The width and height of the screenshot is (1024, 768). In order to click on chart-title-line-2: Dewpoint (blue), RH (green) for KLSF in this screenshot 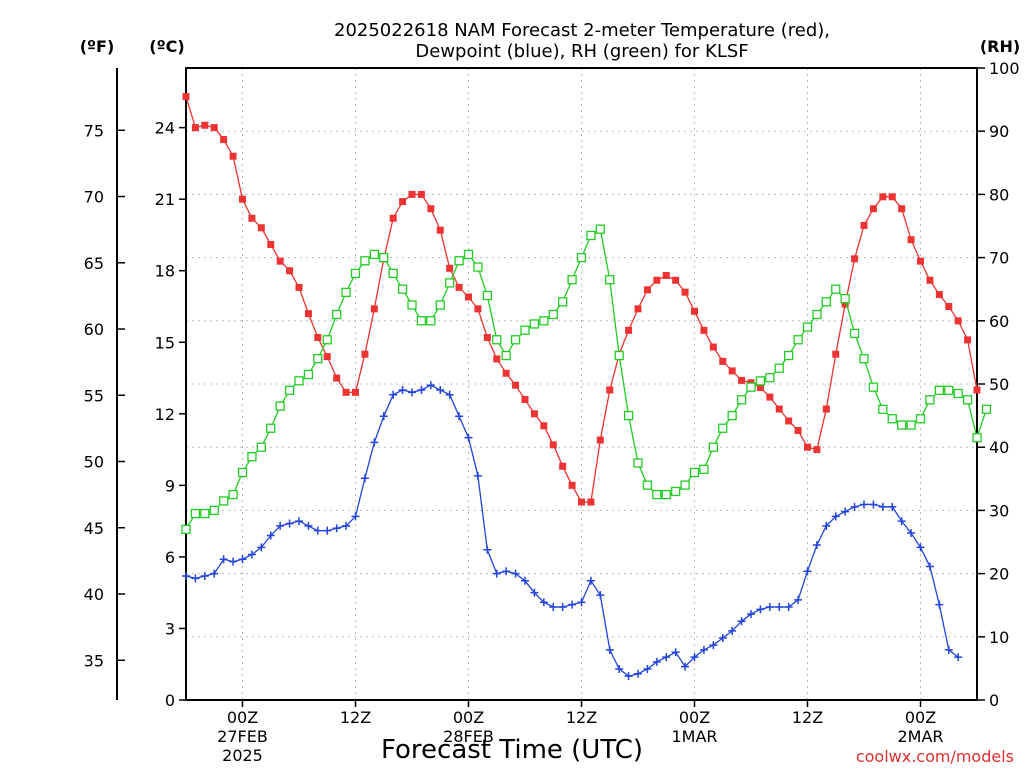, I will do `click(581, 51)`.